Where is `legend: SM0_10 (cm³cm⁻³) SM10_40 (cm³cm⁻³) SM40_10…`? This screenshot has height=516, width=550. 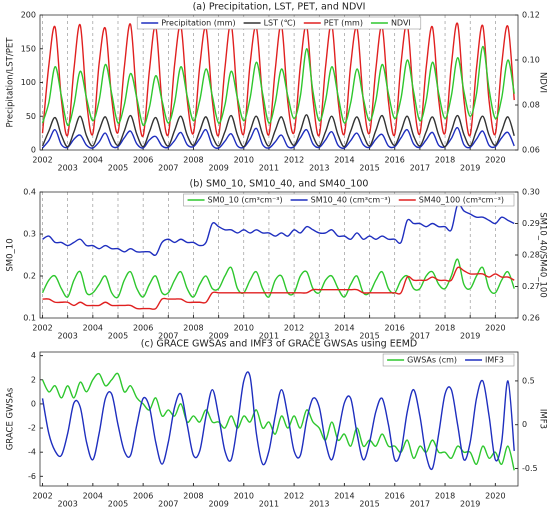 legend: SM0_10 (cm³cm⁻³) SM10_40 (cm³cm⁻³) SM40_10… is located at coordinates (349, 200).